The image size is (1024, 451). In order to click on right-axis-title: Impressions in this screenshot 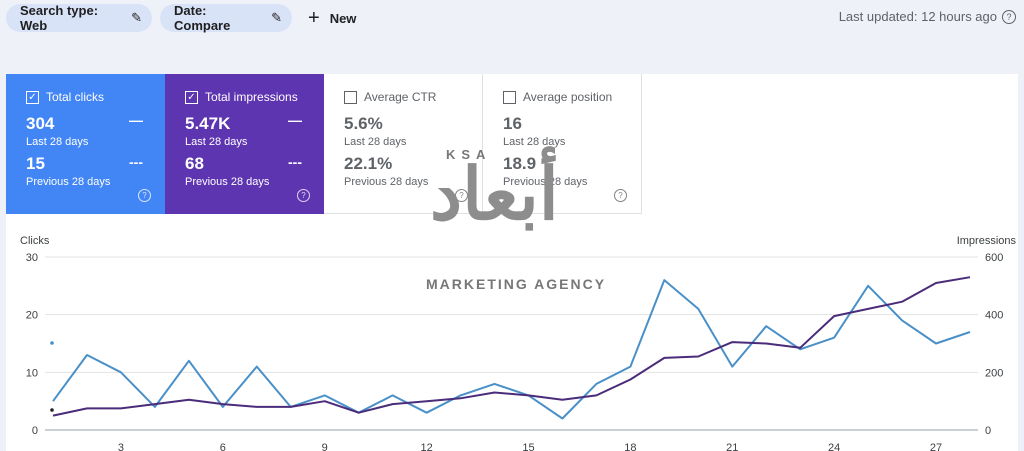, I will do `click(986, 241)`.